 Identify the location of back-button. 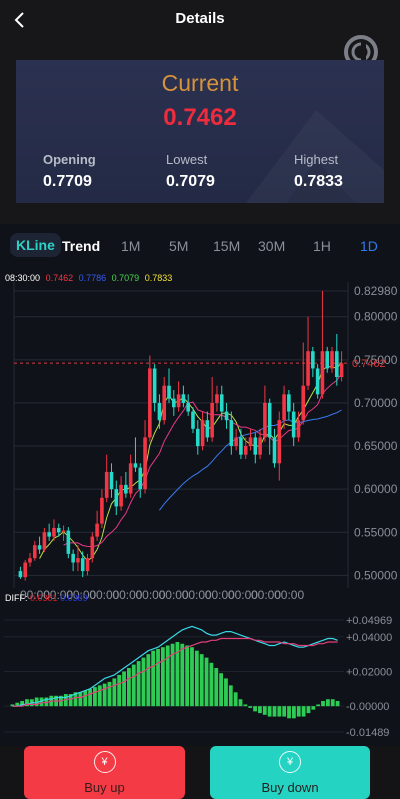
(20, 20).